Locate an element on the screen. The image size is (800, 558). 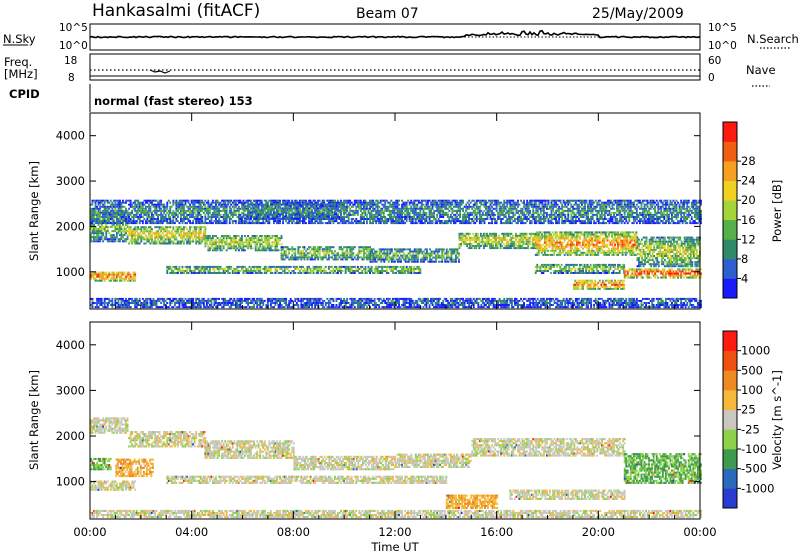
freq-tick-left-bottom: 8 is located at coordinates (71, 78).